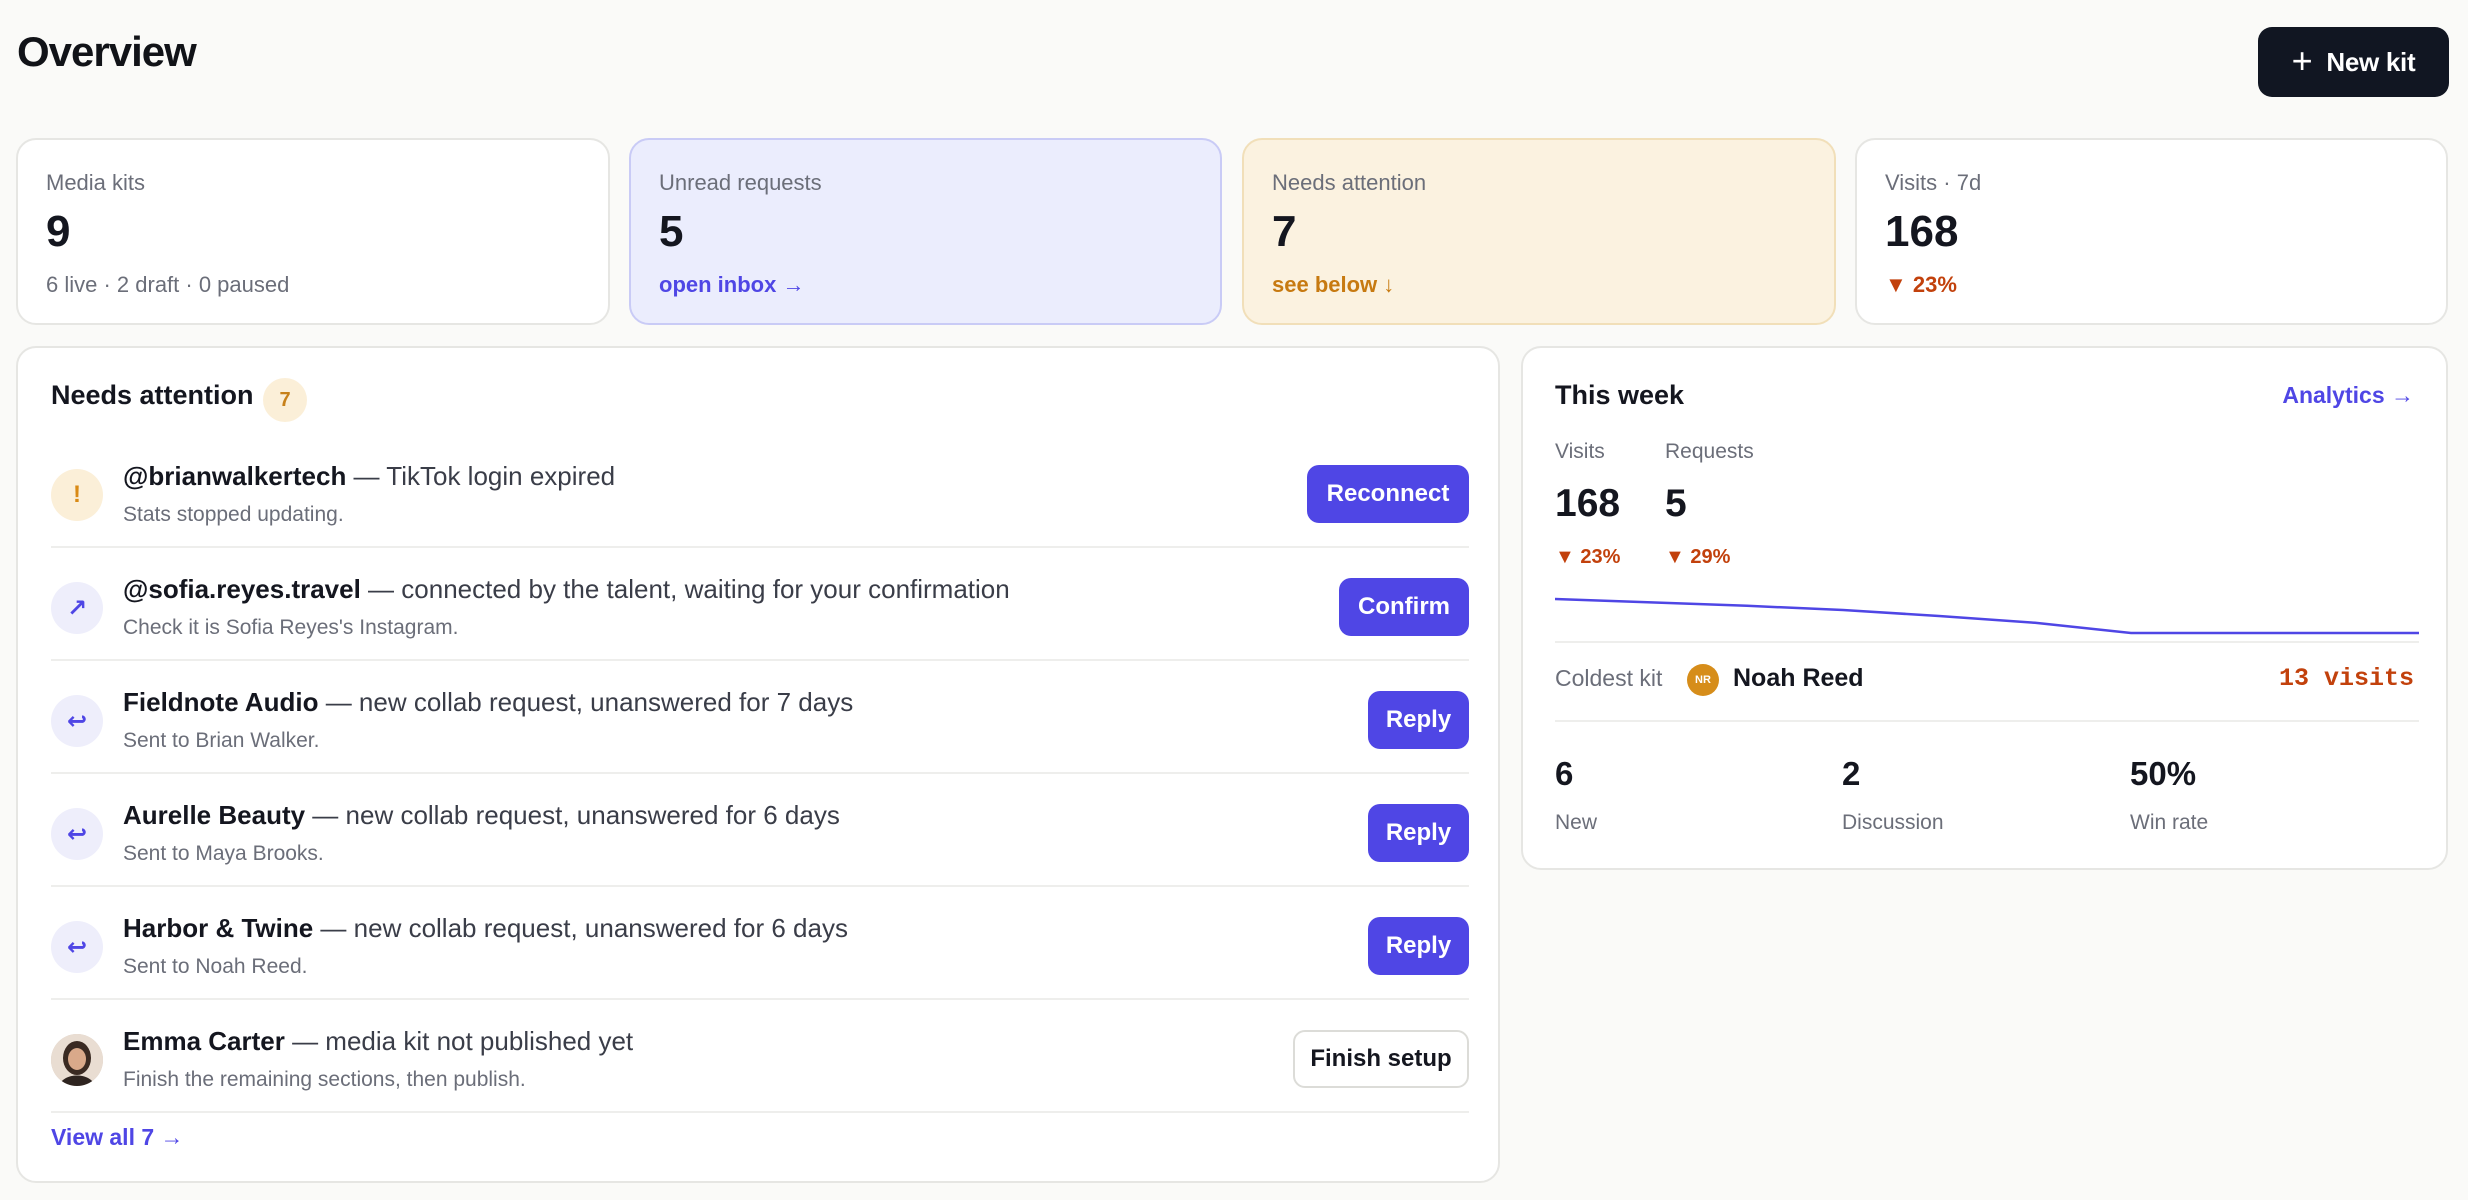 The image size is (2468, 1200). Describe the element at coordinates (2169, 822) in the screenshot. I see `metric-win-rate-label: Win rate` at that location.